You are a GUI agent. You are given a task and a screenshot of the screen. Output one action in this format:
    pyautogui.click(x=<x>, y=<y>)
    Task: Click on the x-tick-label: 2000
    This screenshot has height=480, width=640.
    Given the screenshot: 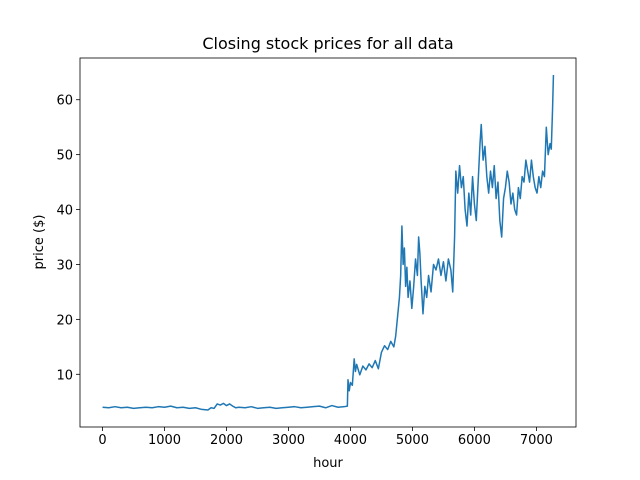 What is the action you would take?
    pyautogui.click(x=226, y=440)
    